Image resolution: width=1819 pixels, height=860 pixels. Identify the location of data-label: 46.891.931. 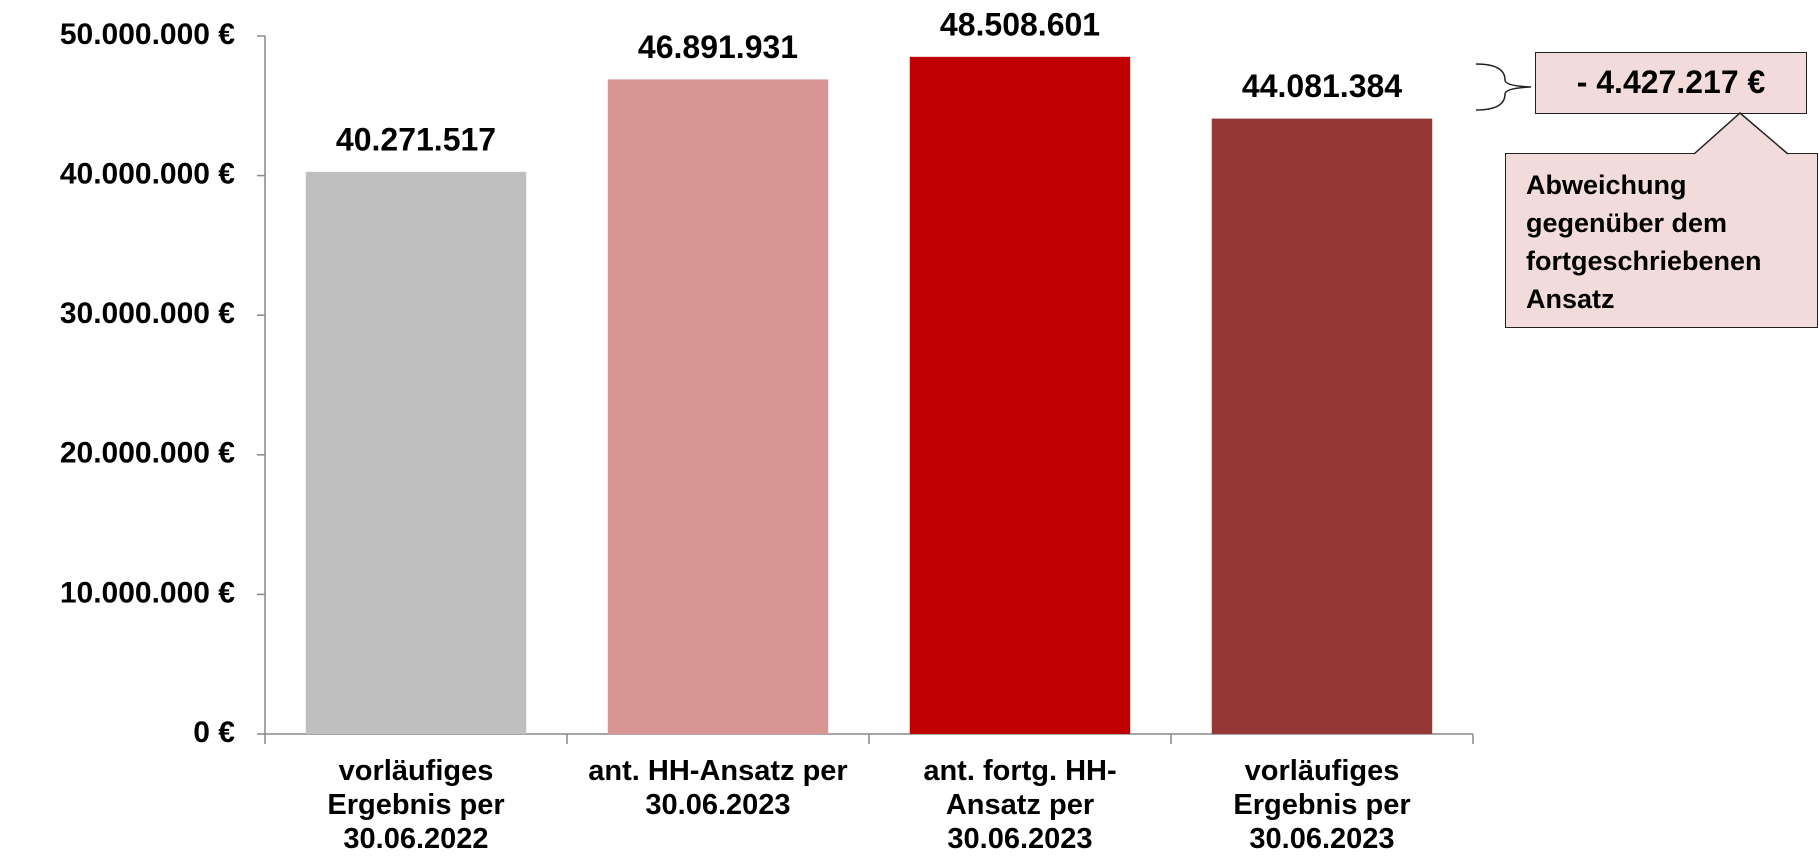
(718, 47).